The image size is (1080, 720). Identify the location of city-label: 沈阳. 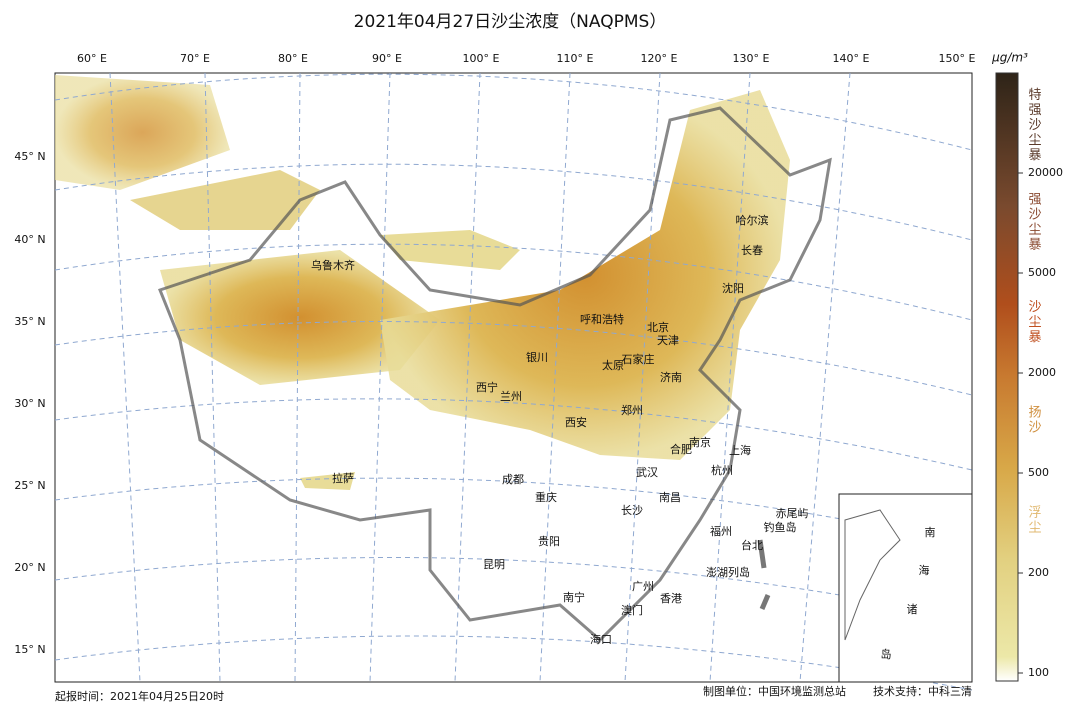
(733, 288).